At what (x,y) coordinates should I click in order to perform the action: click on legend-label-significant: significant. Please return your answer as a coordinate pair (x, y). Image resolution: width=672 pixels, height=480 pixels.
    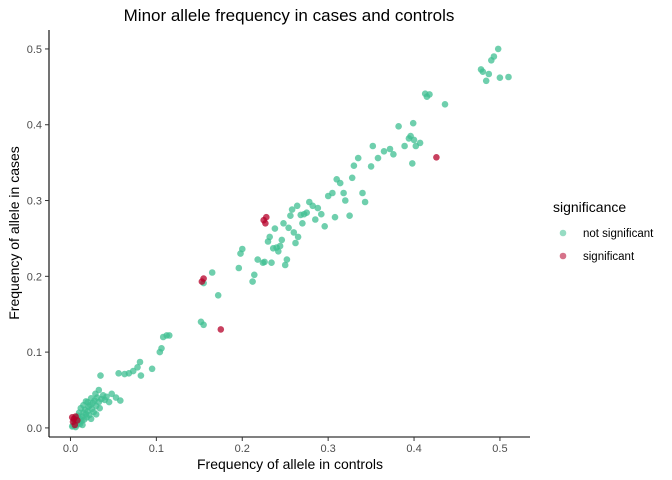
    Looking at the image, I should click on (609, 257).